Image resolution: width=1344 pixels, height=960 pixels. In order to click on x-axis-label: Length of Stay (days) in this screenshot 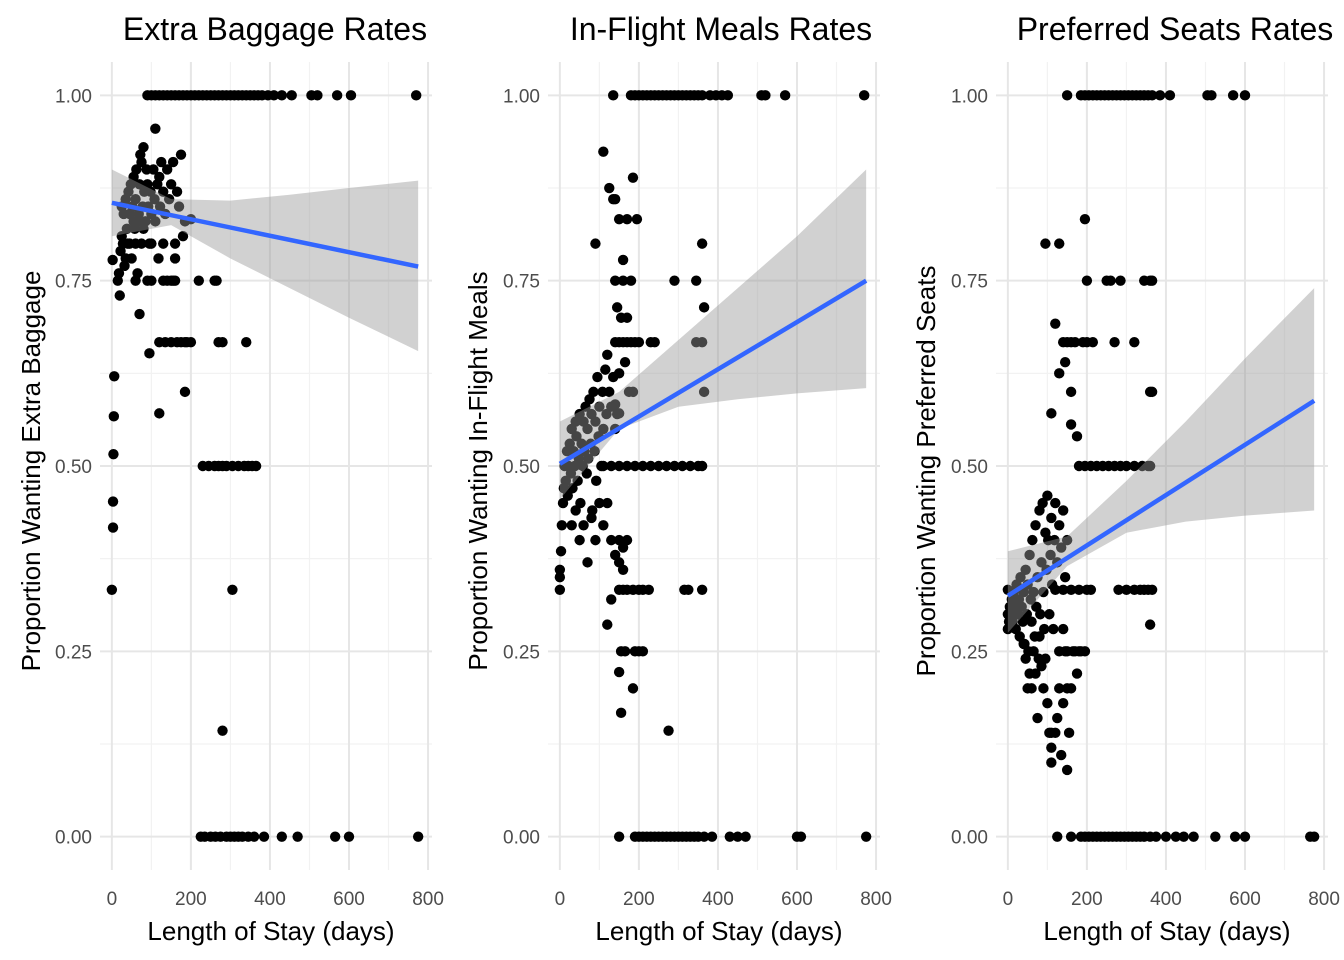, I will do `click(270, 931)`.